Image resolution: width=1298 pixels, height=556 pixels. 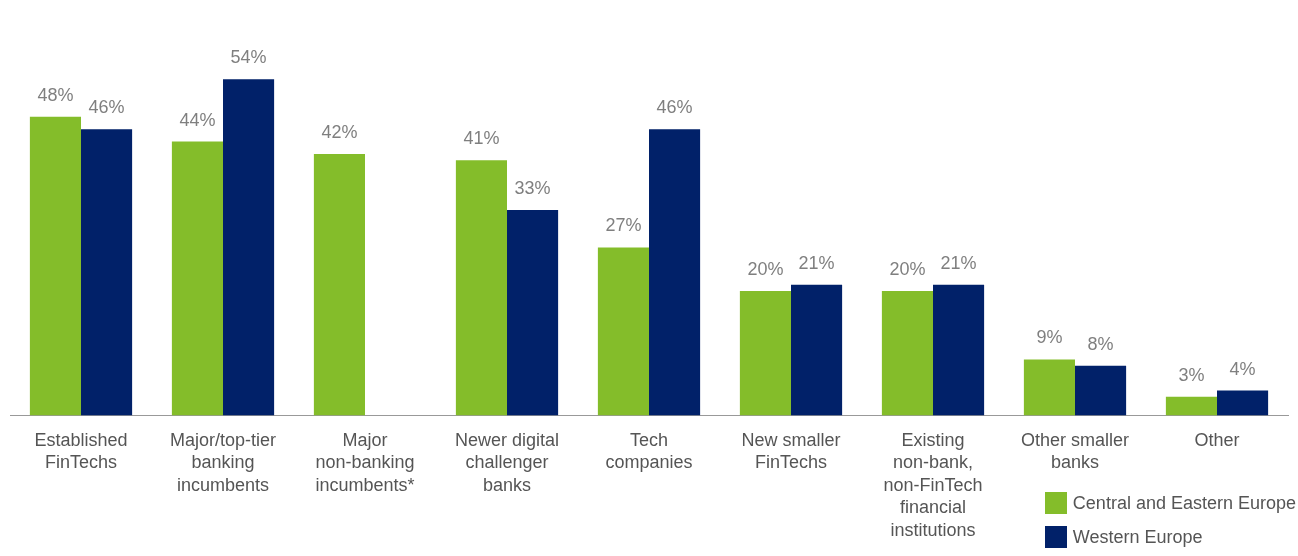 I want to click on x-tick-label: Tech companies, so click(x=649, y=451).